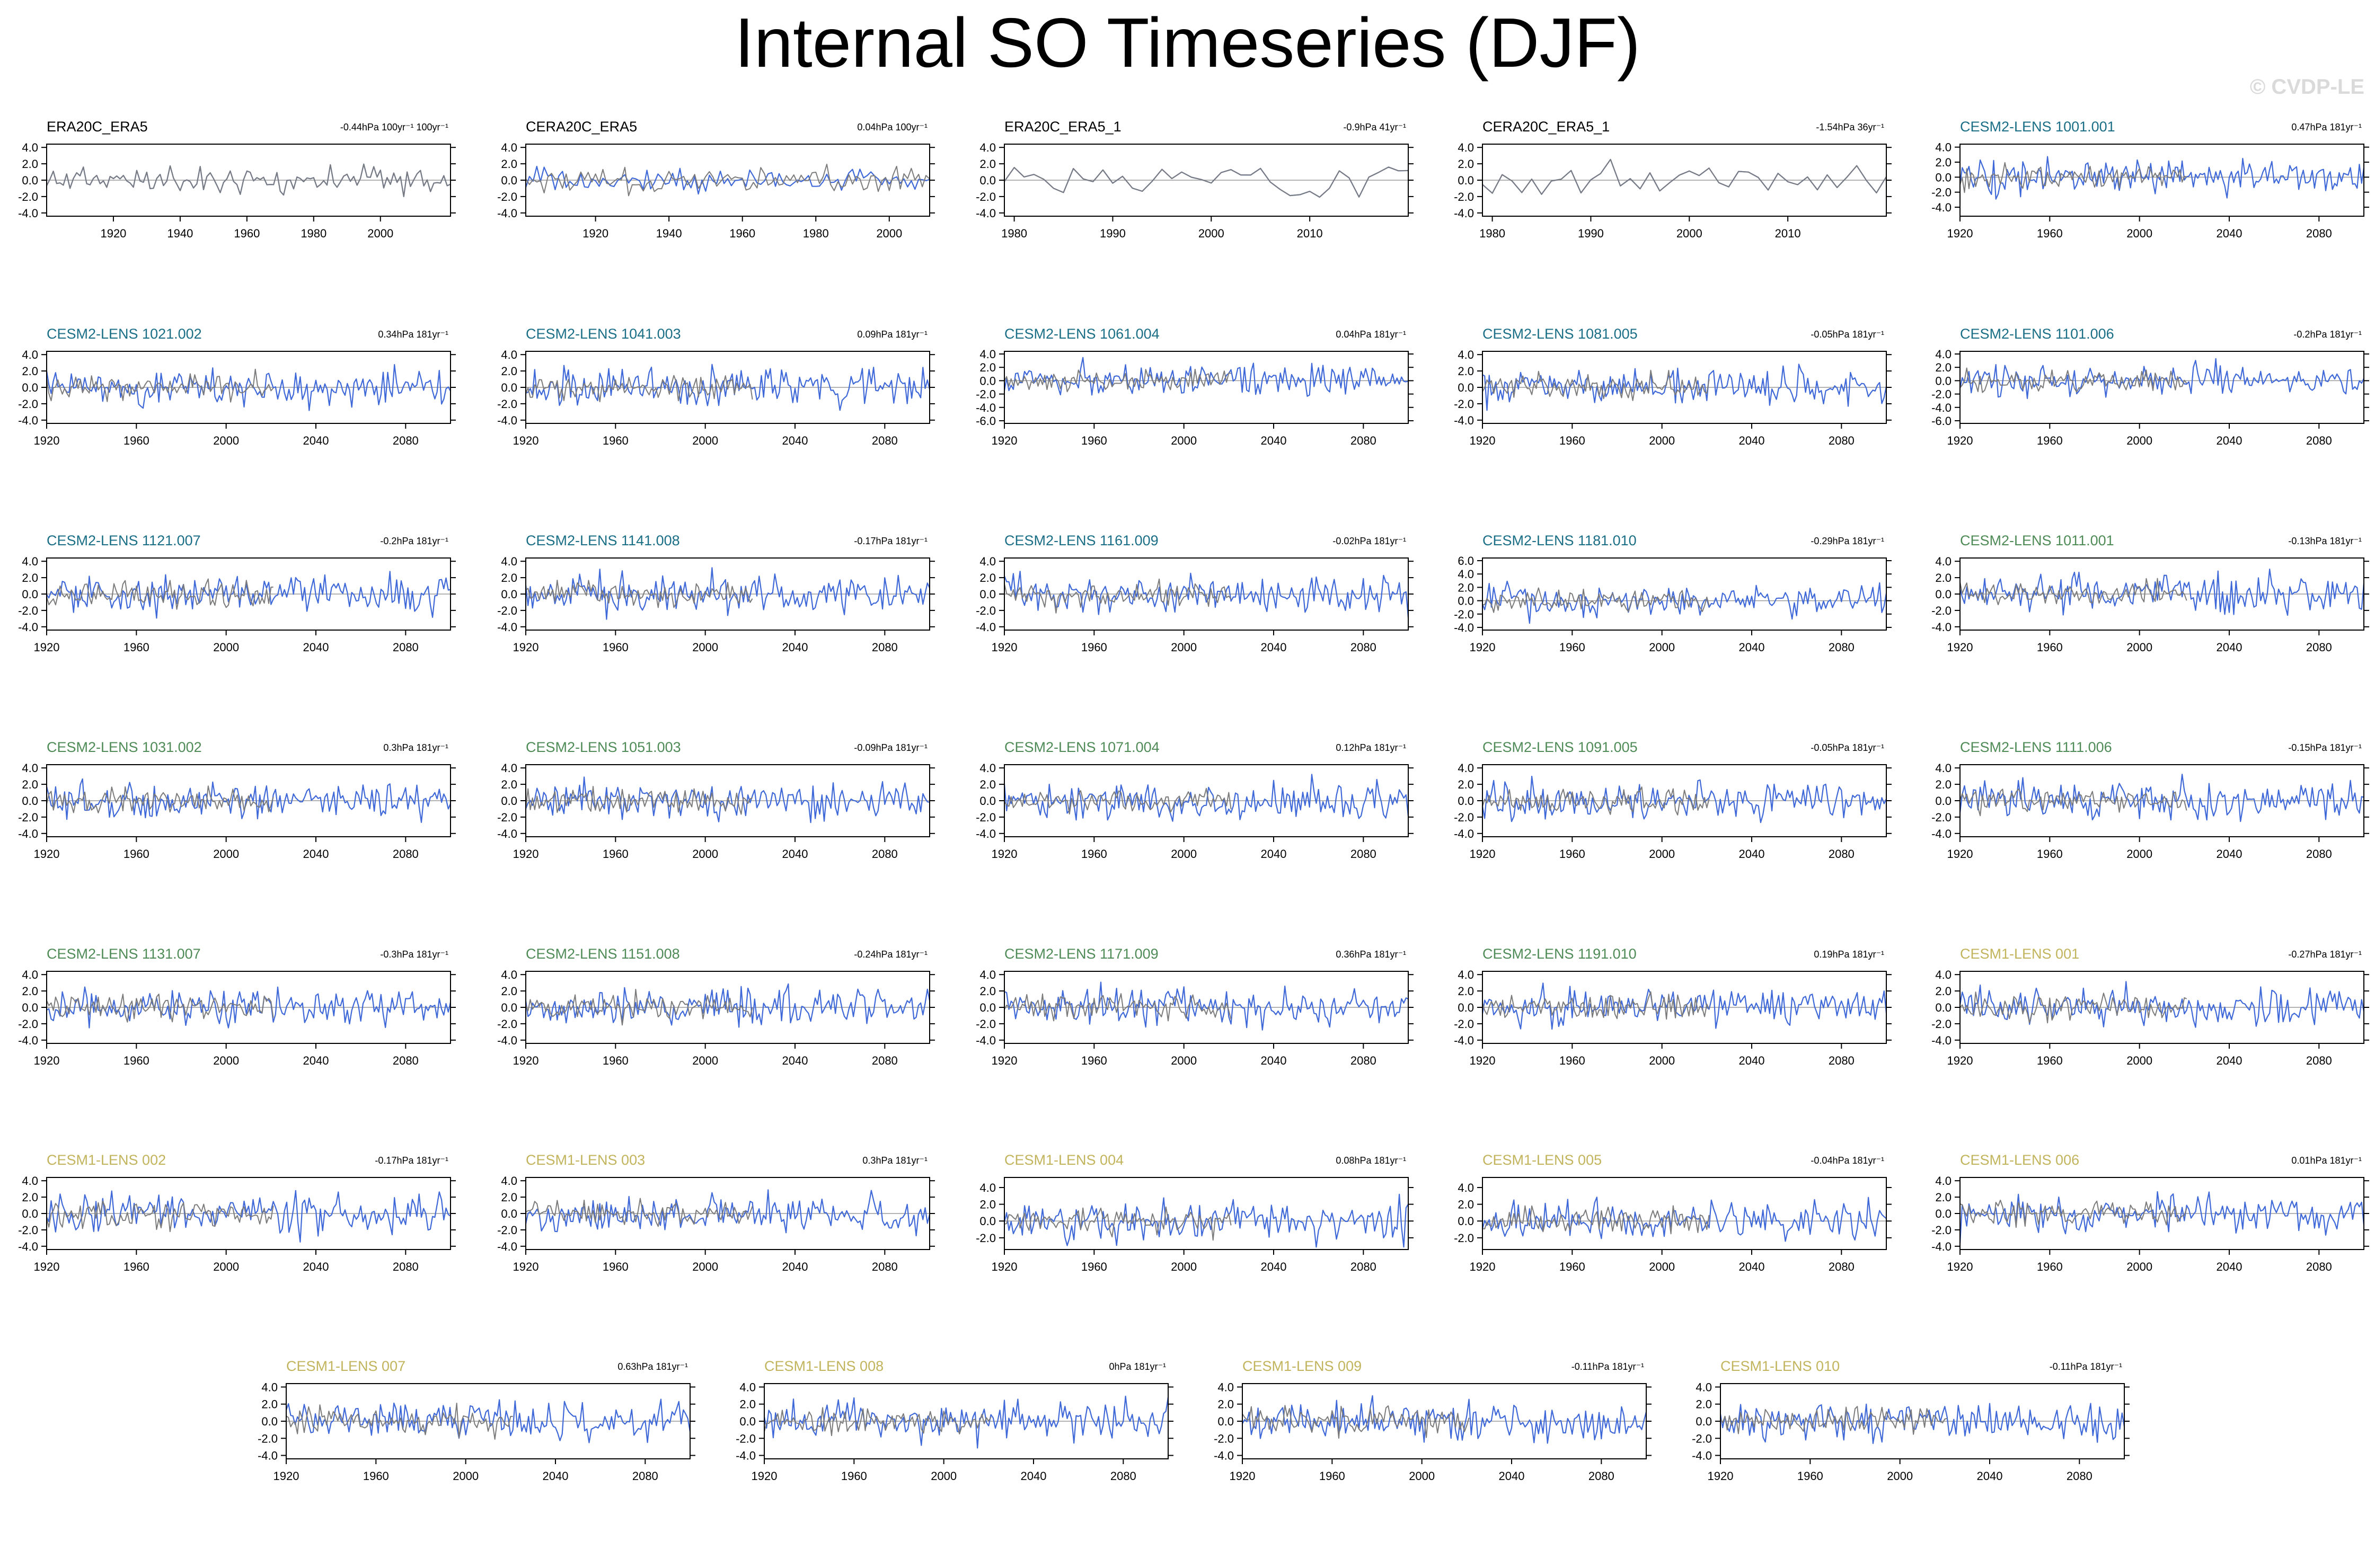  Describe the element at coordinates (986, 421) in the screenshot. I see `y-tick-label: -6.0` at that location.